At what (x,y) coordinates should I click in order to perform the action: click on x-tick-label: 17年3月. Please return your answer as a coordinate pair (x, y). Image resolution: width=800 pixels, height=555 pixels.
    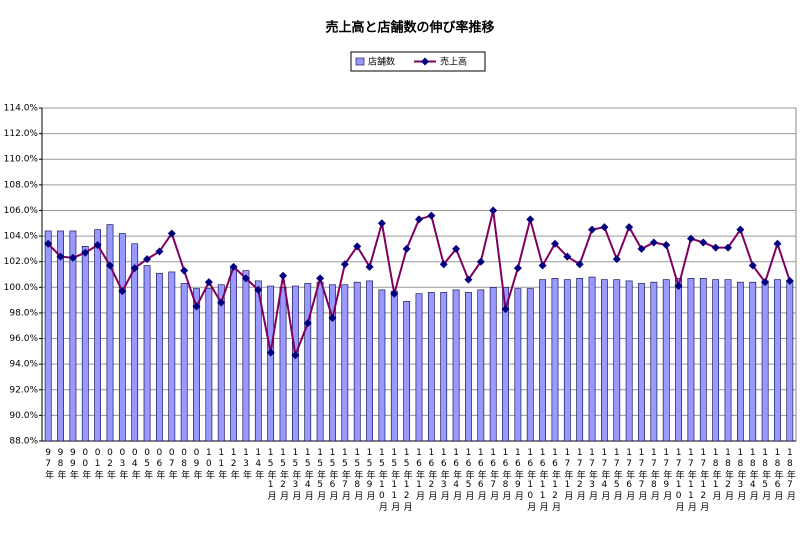
    Looking at the image, I should click on (592, 474).